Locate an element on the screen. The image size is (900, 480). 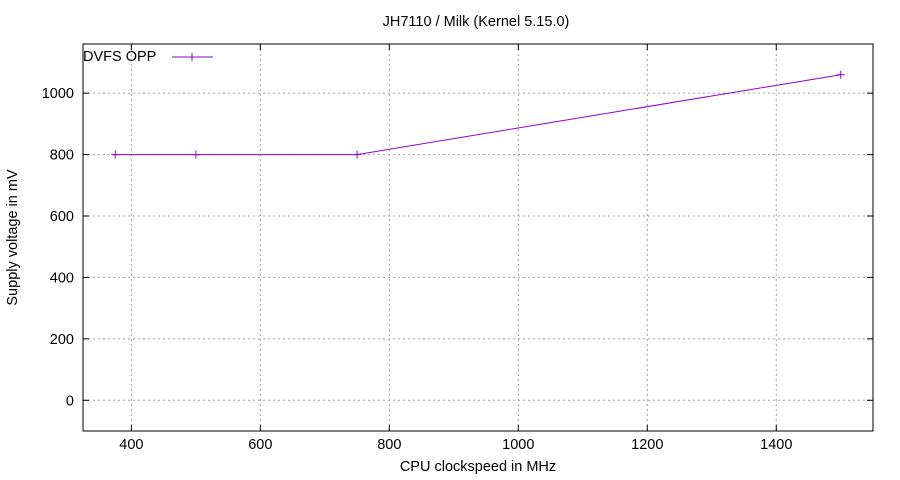
legend-marker is located at coordinates (192, 57).